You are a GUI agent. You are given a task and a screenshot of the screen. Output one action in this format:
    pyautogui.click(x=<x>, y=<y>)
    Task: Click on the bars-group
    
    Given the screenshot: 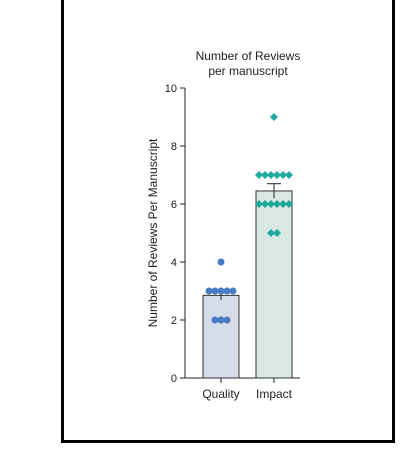 What is the action you would take?
    pyautogui.click(x=247, y=281)
    